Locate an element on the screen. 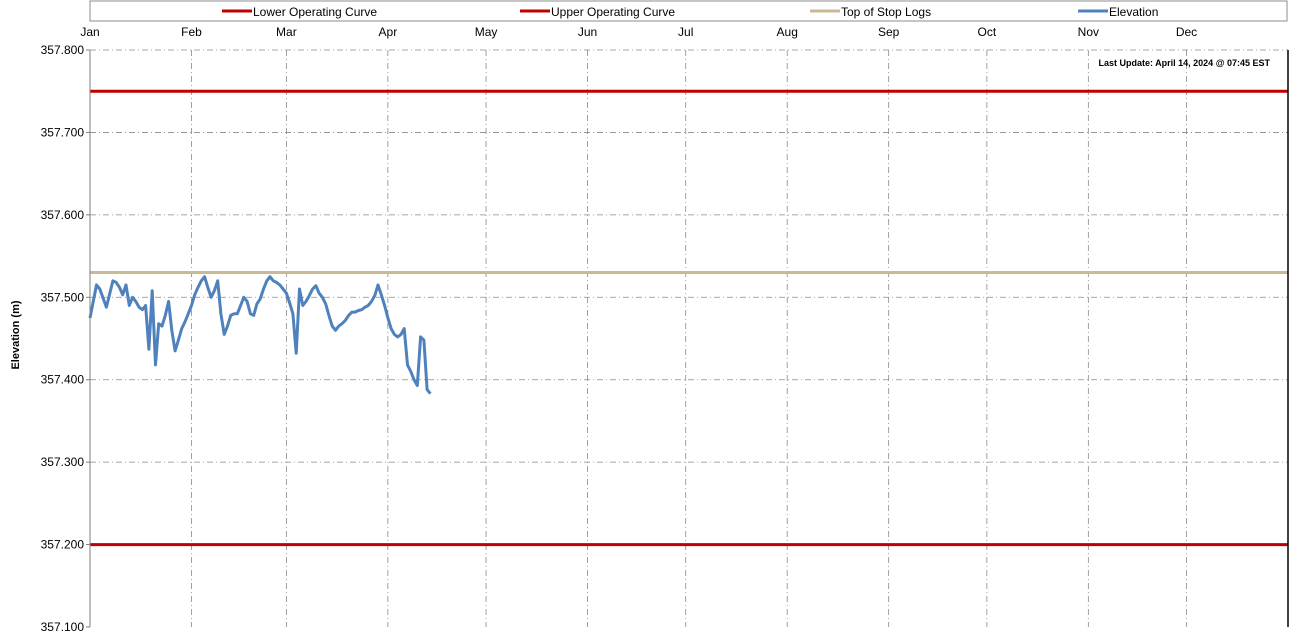  month-label: Nov is located at coordinates (1088, 32).